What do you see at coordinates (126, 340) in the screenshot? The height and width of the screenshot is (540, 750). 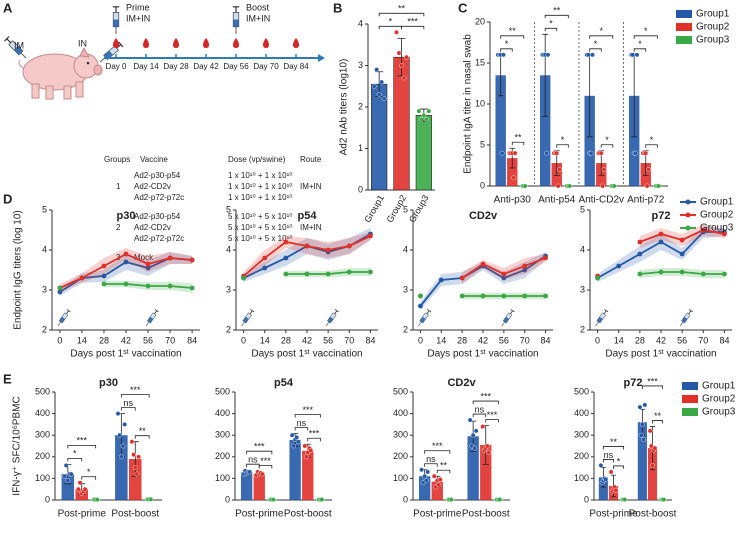 I see `x-tick-label: 42` at bounding box center [126, 340].